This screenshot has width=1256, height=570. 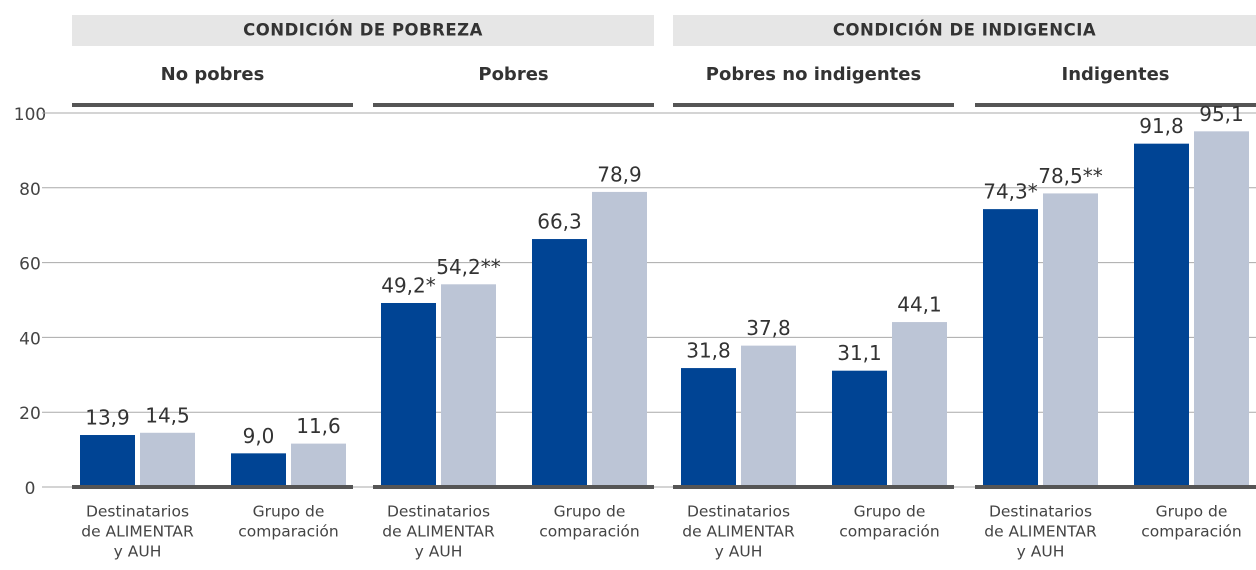 I want to click on value-label: 78,5**, so click(x=1070, y=176).